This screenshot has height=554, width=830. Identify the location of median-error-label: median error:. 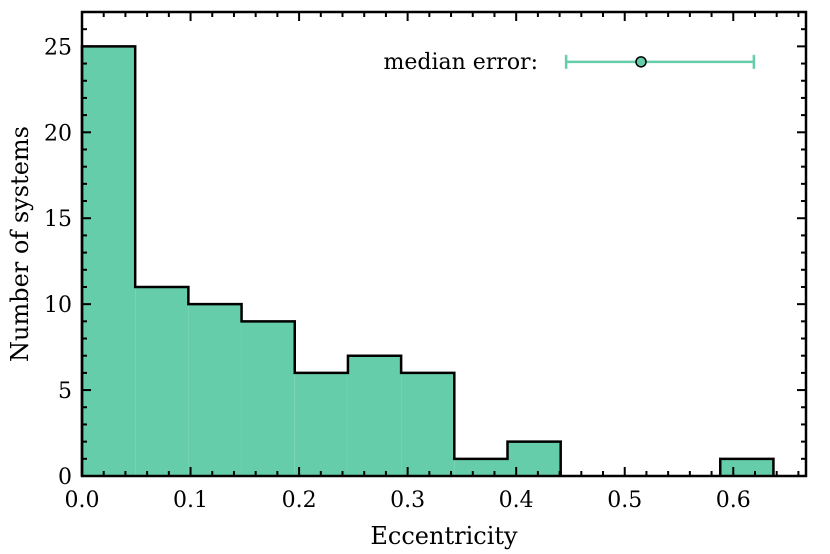
(460, 62).